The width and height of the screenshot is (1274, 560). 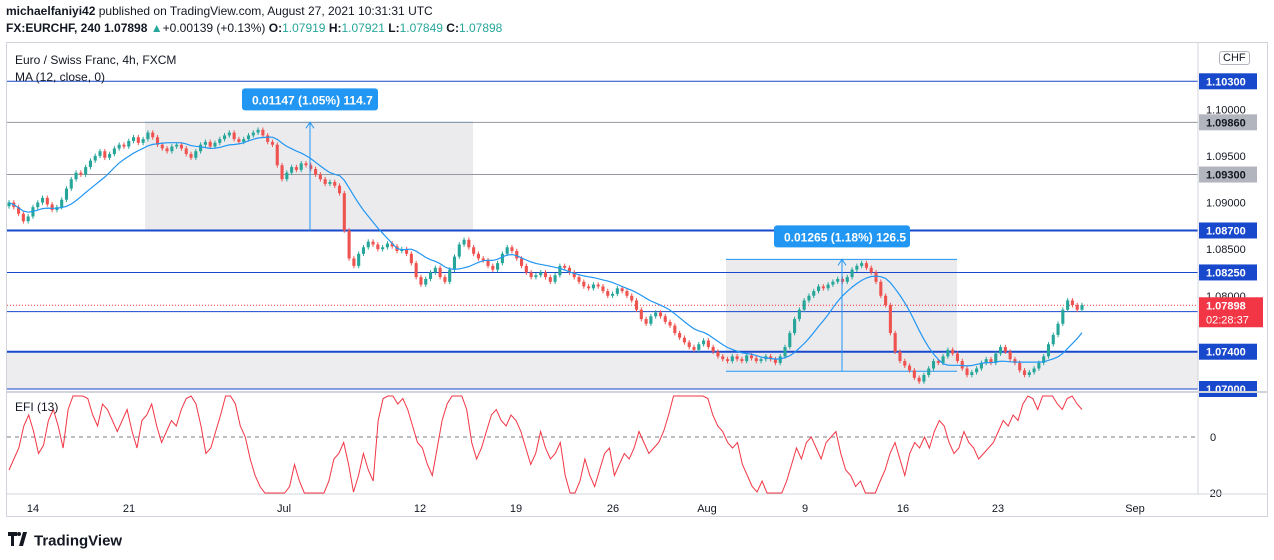 What do you see at coordinates (310, 125) in the screenshot?
I see `measure-1-arrowhead` at bounding box center [310, 125].